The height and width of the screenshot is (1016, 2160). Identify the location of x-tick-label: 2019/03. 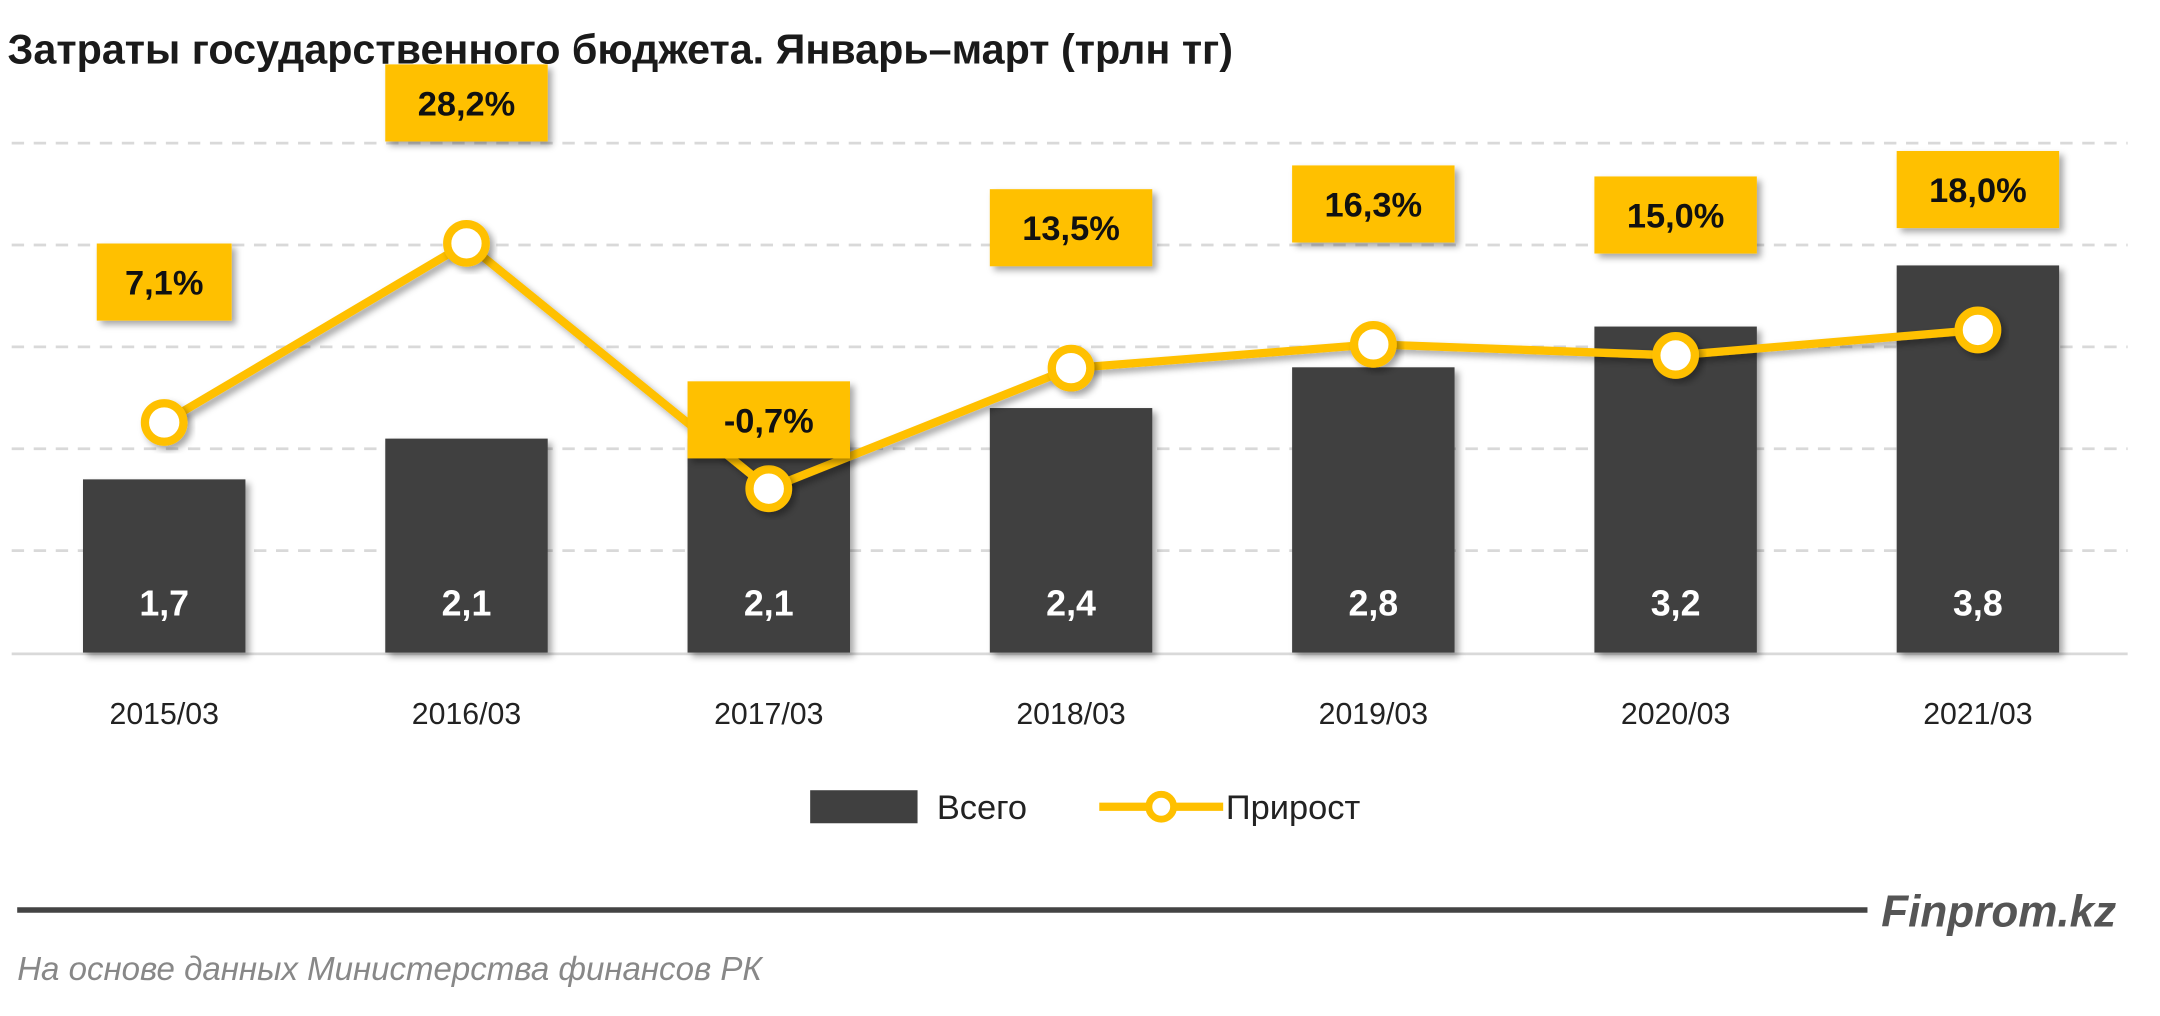
(1373, 714).